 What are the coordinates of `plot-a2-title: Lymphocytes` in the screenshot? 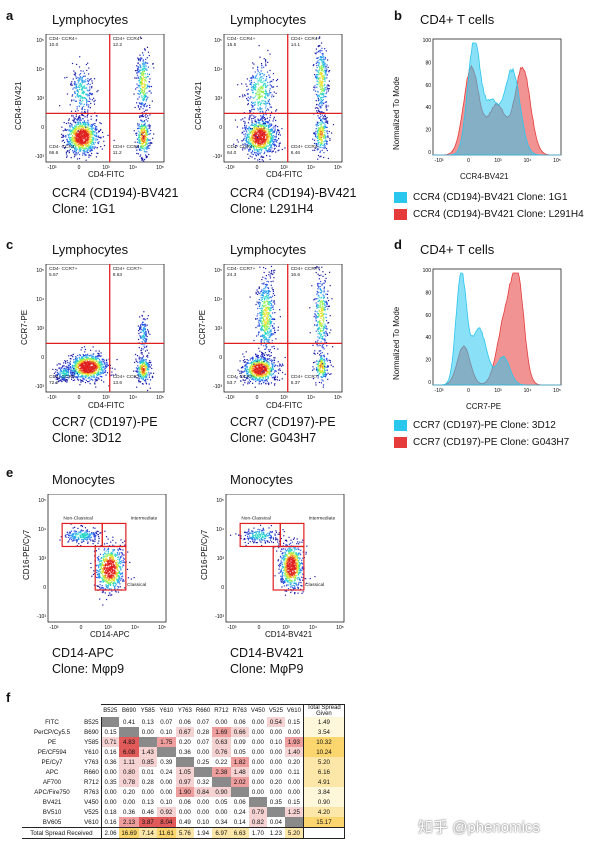 It's located at (268, 19).